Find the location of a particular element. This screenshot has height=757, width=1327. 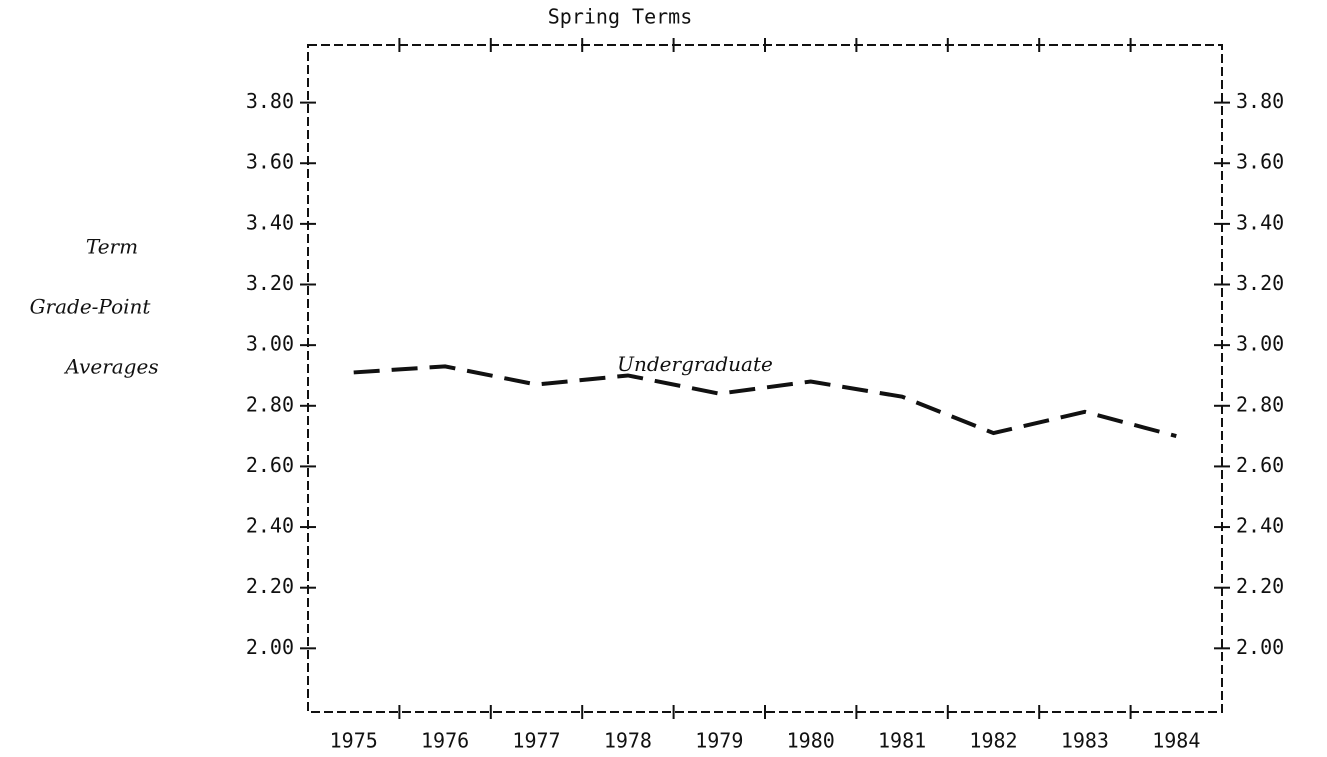

x-tick-label: 1977 is located at coordinates (536, 741).